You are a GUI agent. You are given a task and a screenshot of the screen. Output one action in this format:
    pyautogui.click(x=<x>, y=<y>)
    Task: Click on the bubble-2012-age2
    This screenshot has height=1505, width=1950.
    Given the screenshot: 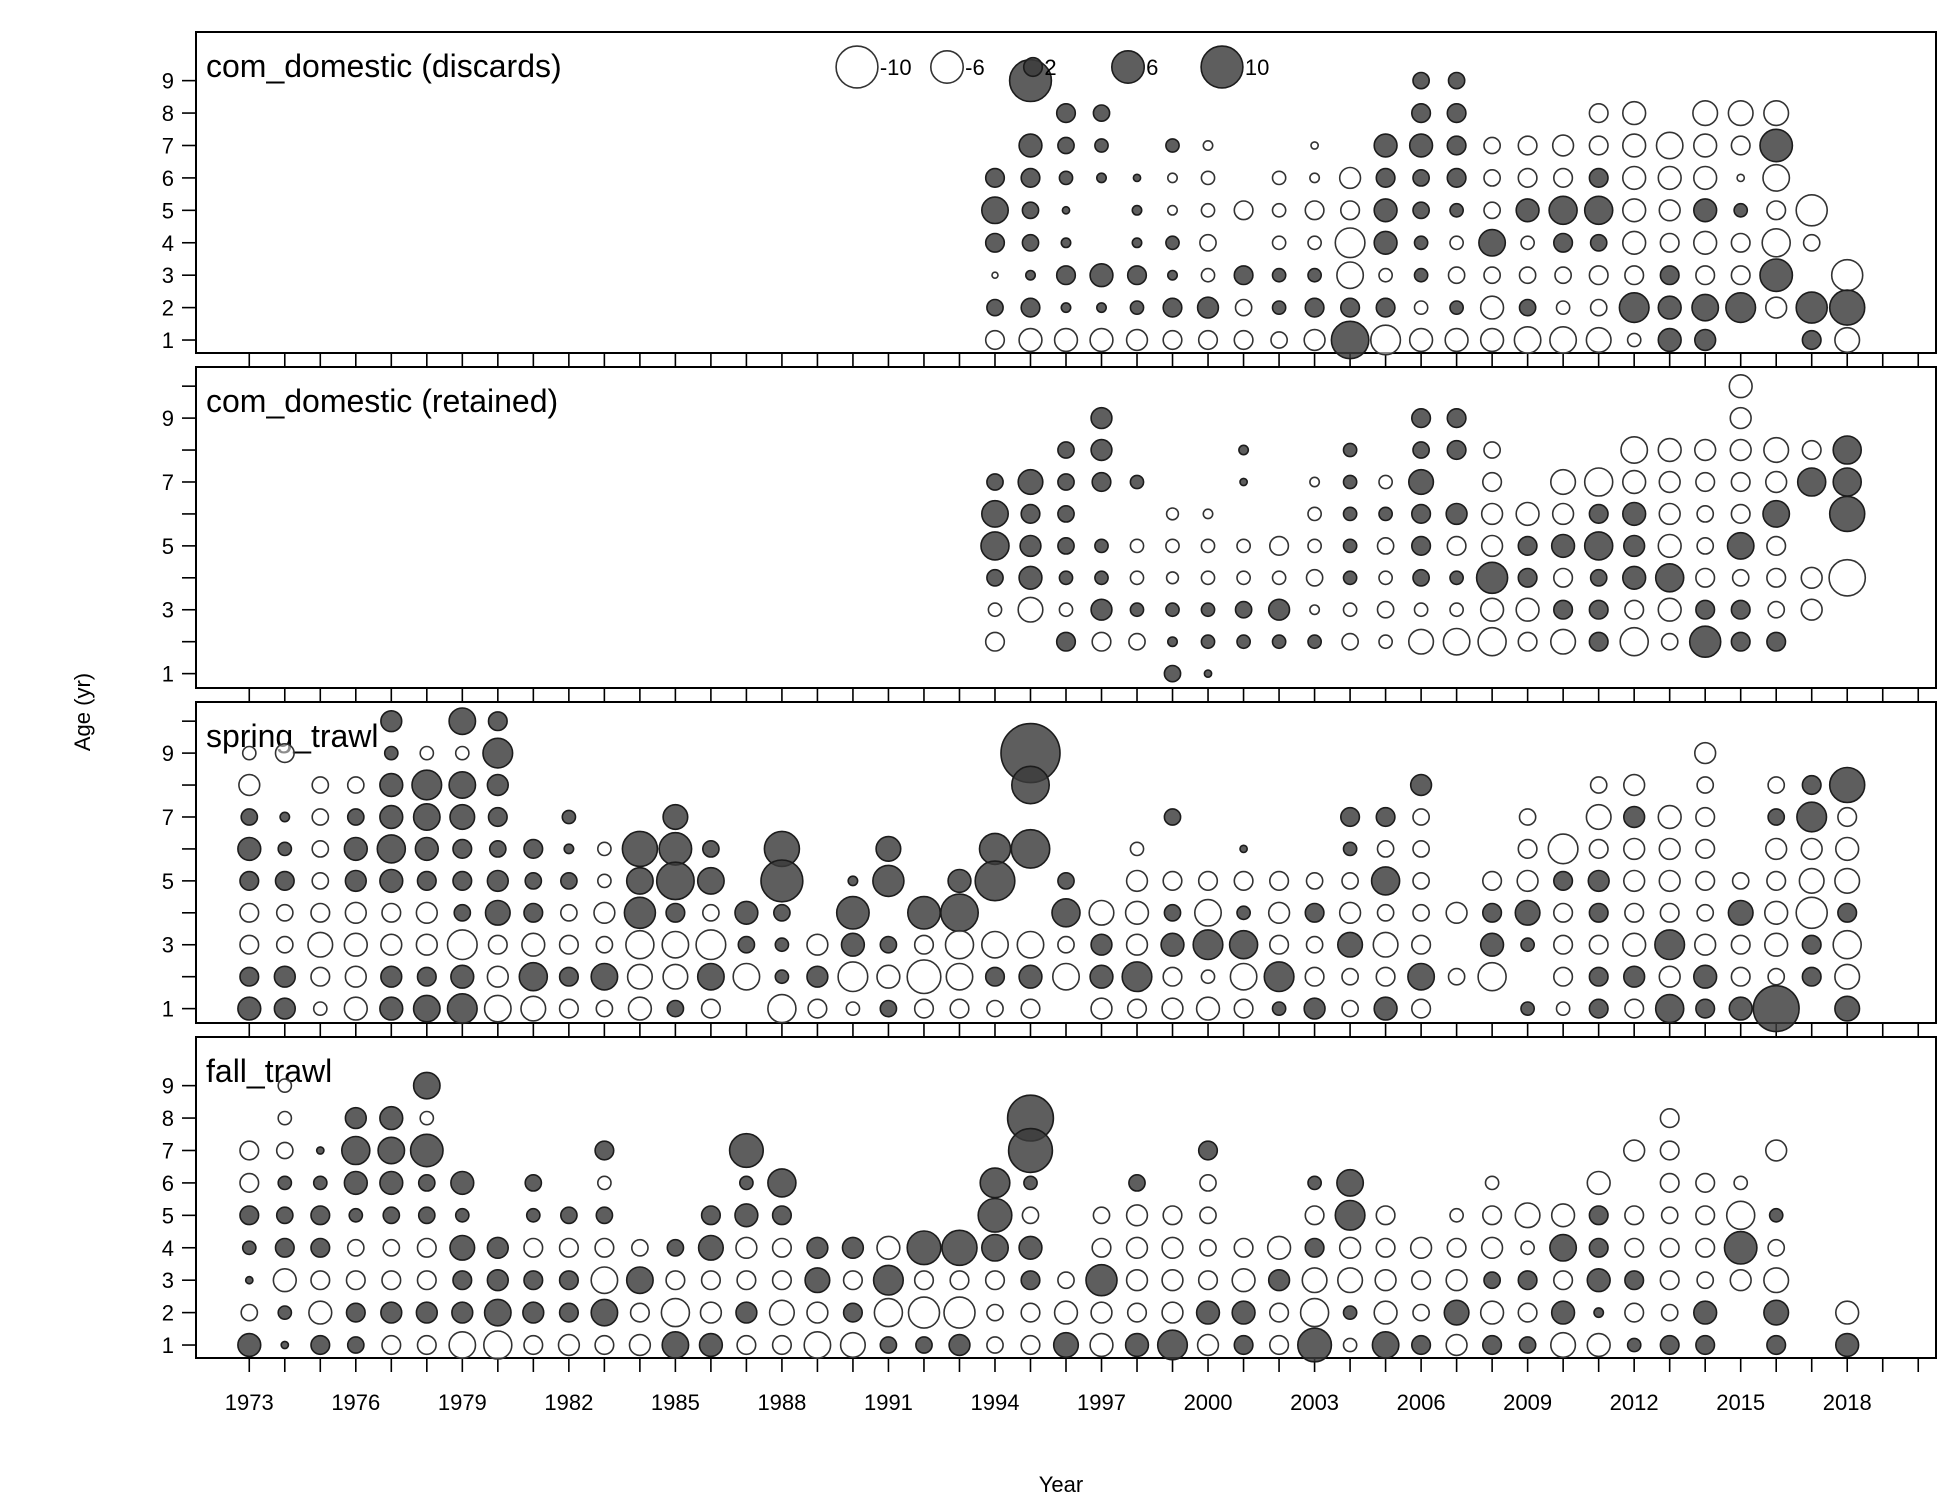 What is the action you would take?
    pyautogui.click(x=1634, y=641)
    